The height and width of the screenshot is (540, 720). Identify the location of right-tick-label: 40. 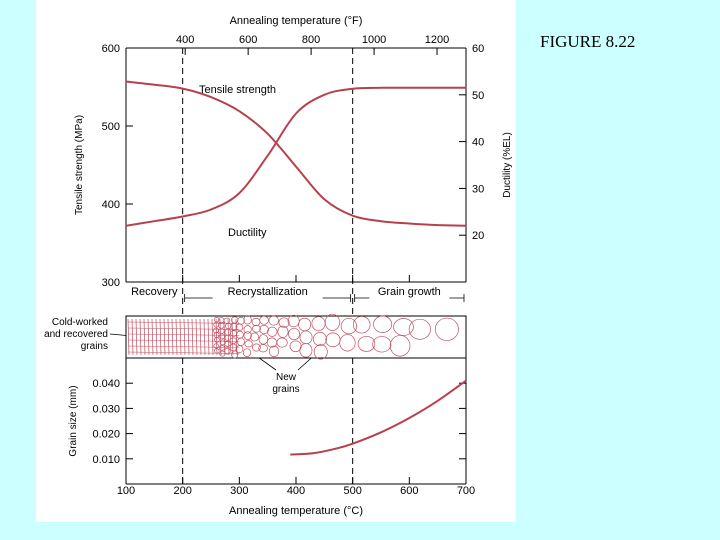
(478, 143).